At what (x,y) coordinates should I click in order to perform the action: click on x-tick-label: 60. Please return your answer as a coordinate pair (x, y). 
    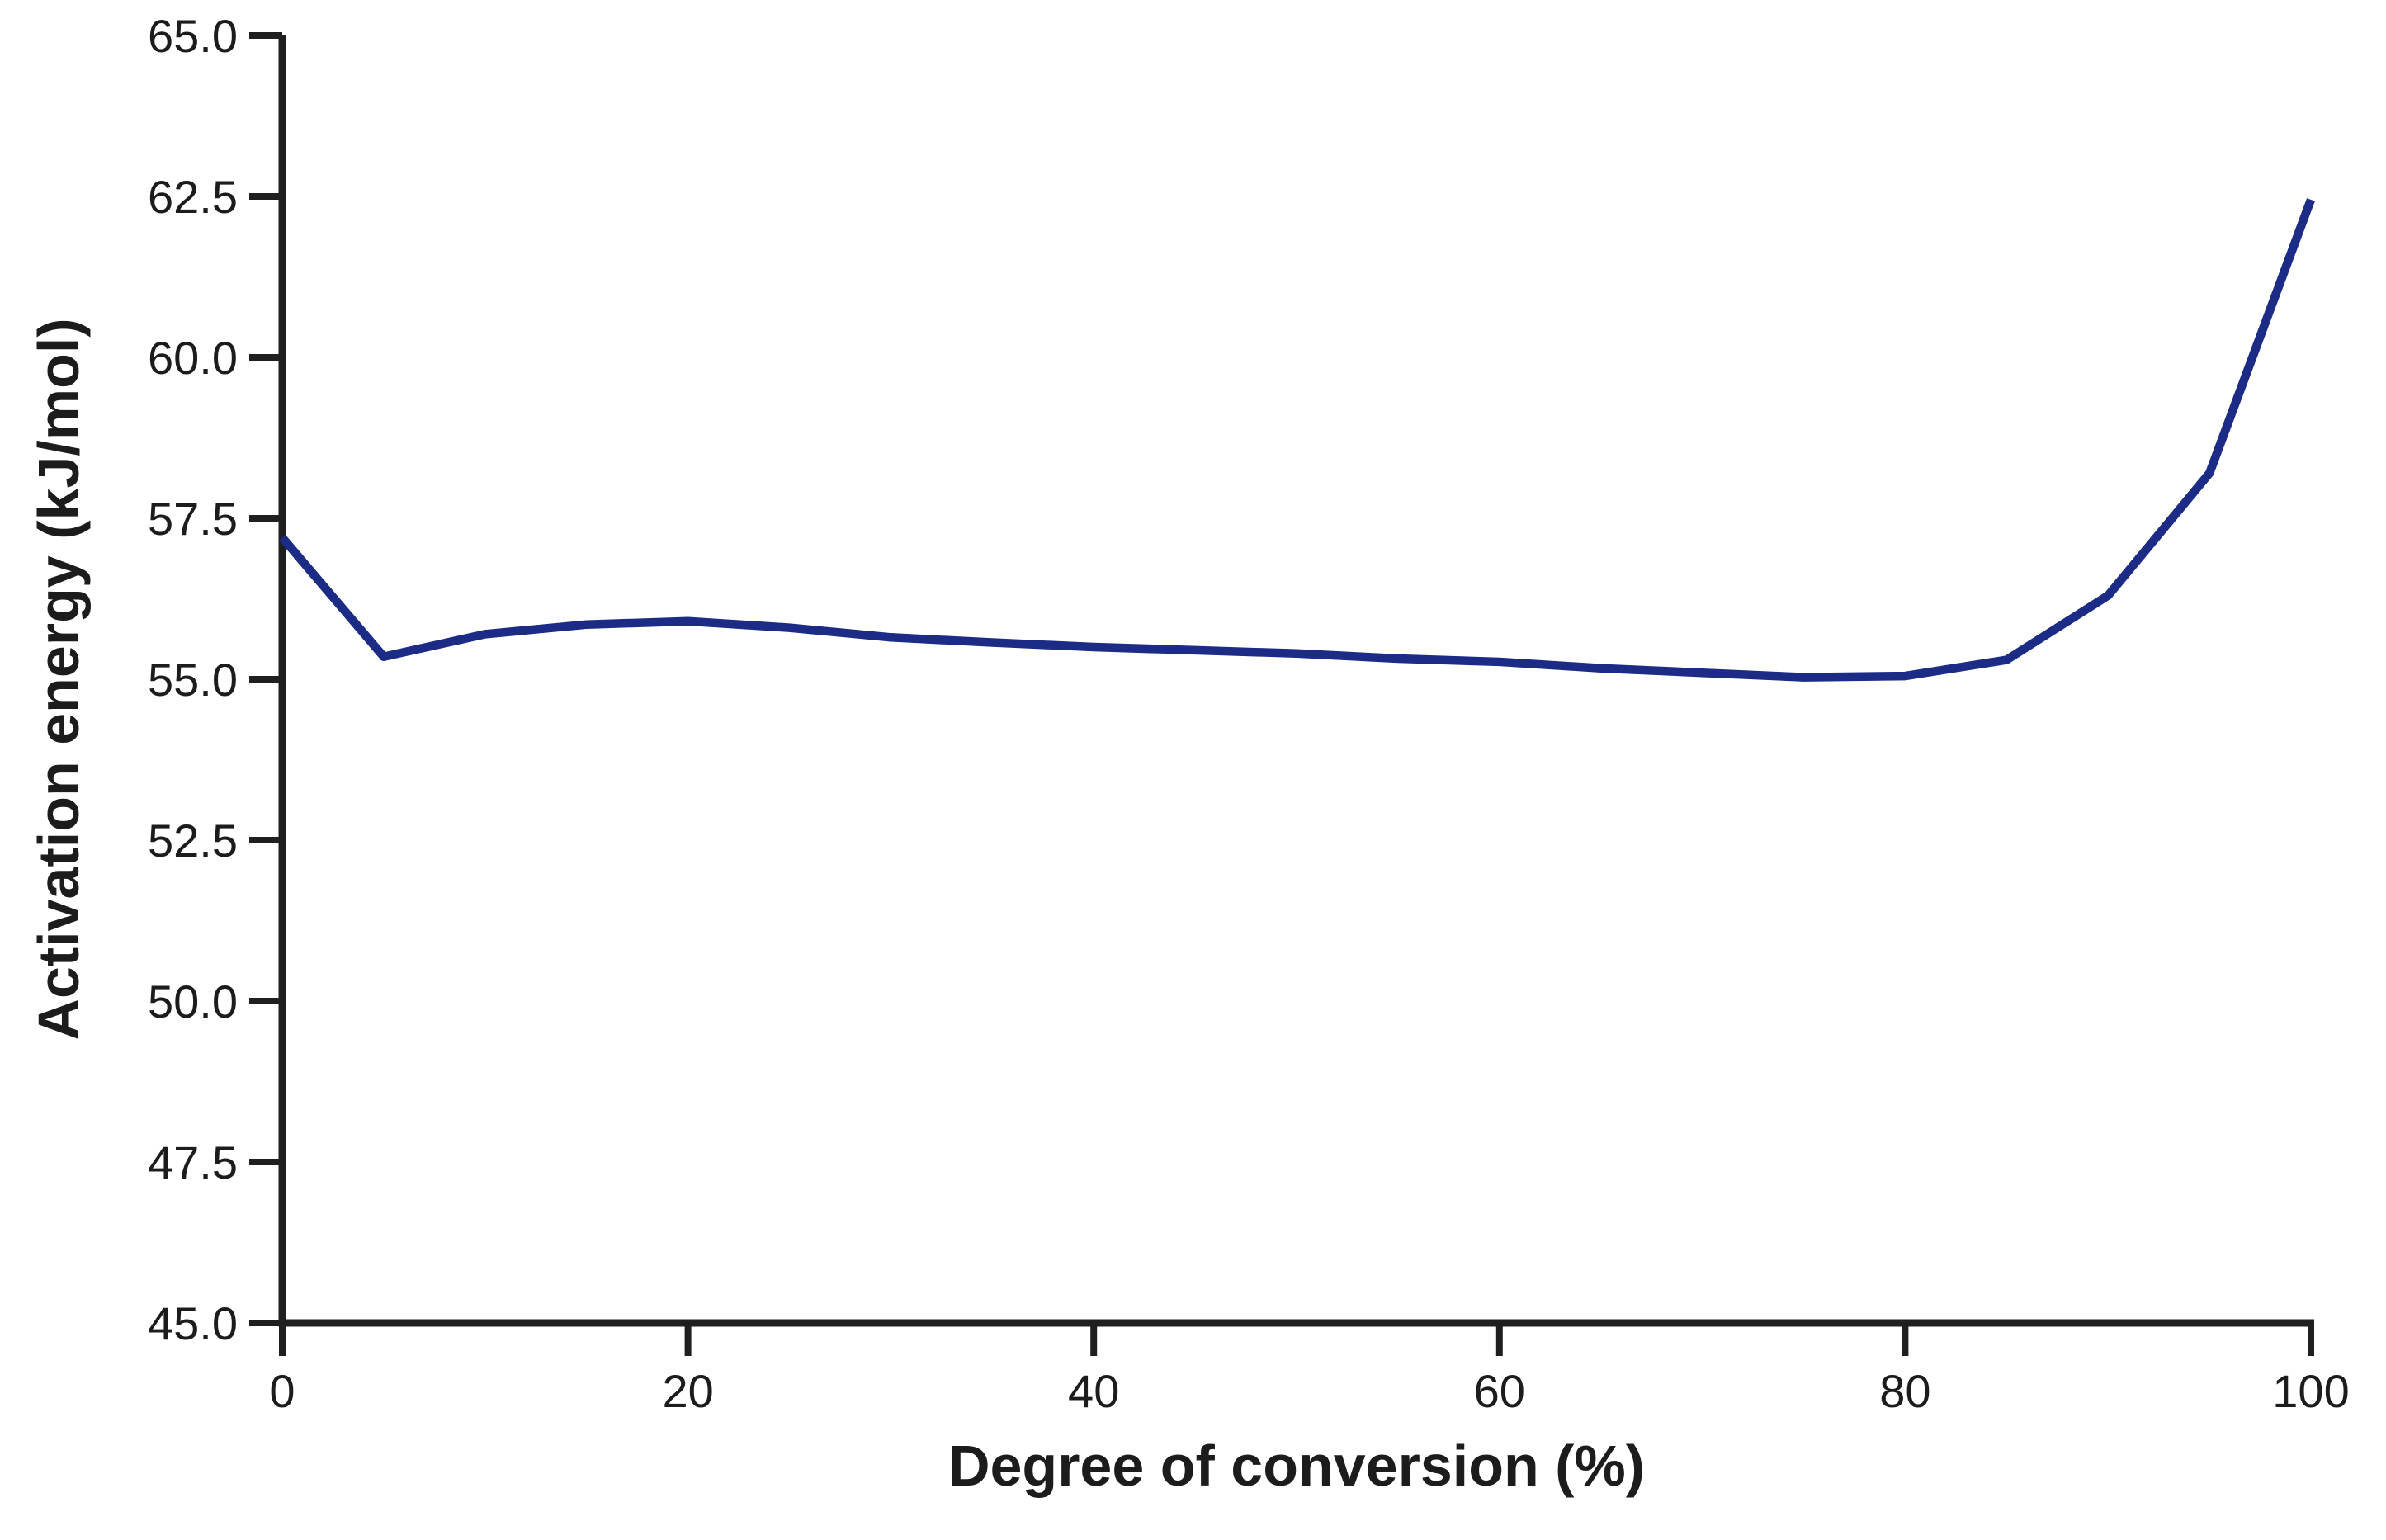
    Looking at the image, I should click on (1499, 1391).